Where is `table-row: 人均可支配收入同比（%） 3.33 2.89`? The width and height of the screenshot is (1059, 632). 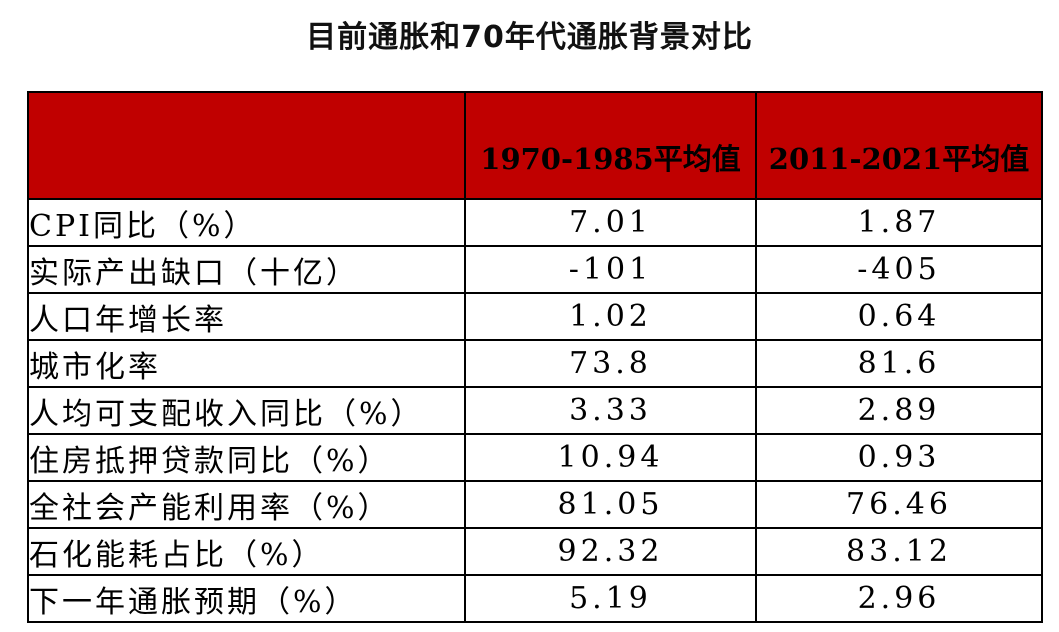 table-row: 人均可支配收入同比（%） 3.33 2.89 is located at coordinates (535, 410).